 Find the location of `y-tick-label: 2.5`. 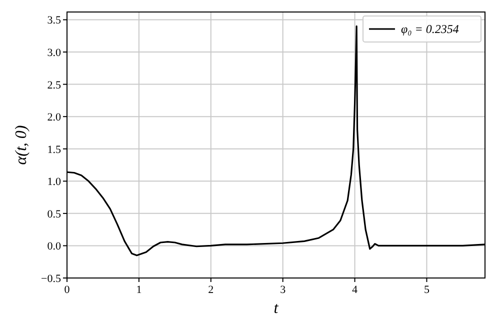

y-tick-label: 2.5 is located at coordinates (54, 85).